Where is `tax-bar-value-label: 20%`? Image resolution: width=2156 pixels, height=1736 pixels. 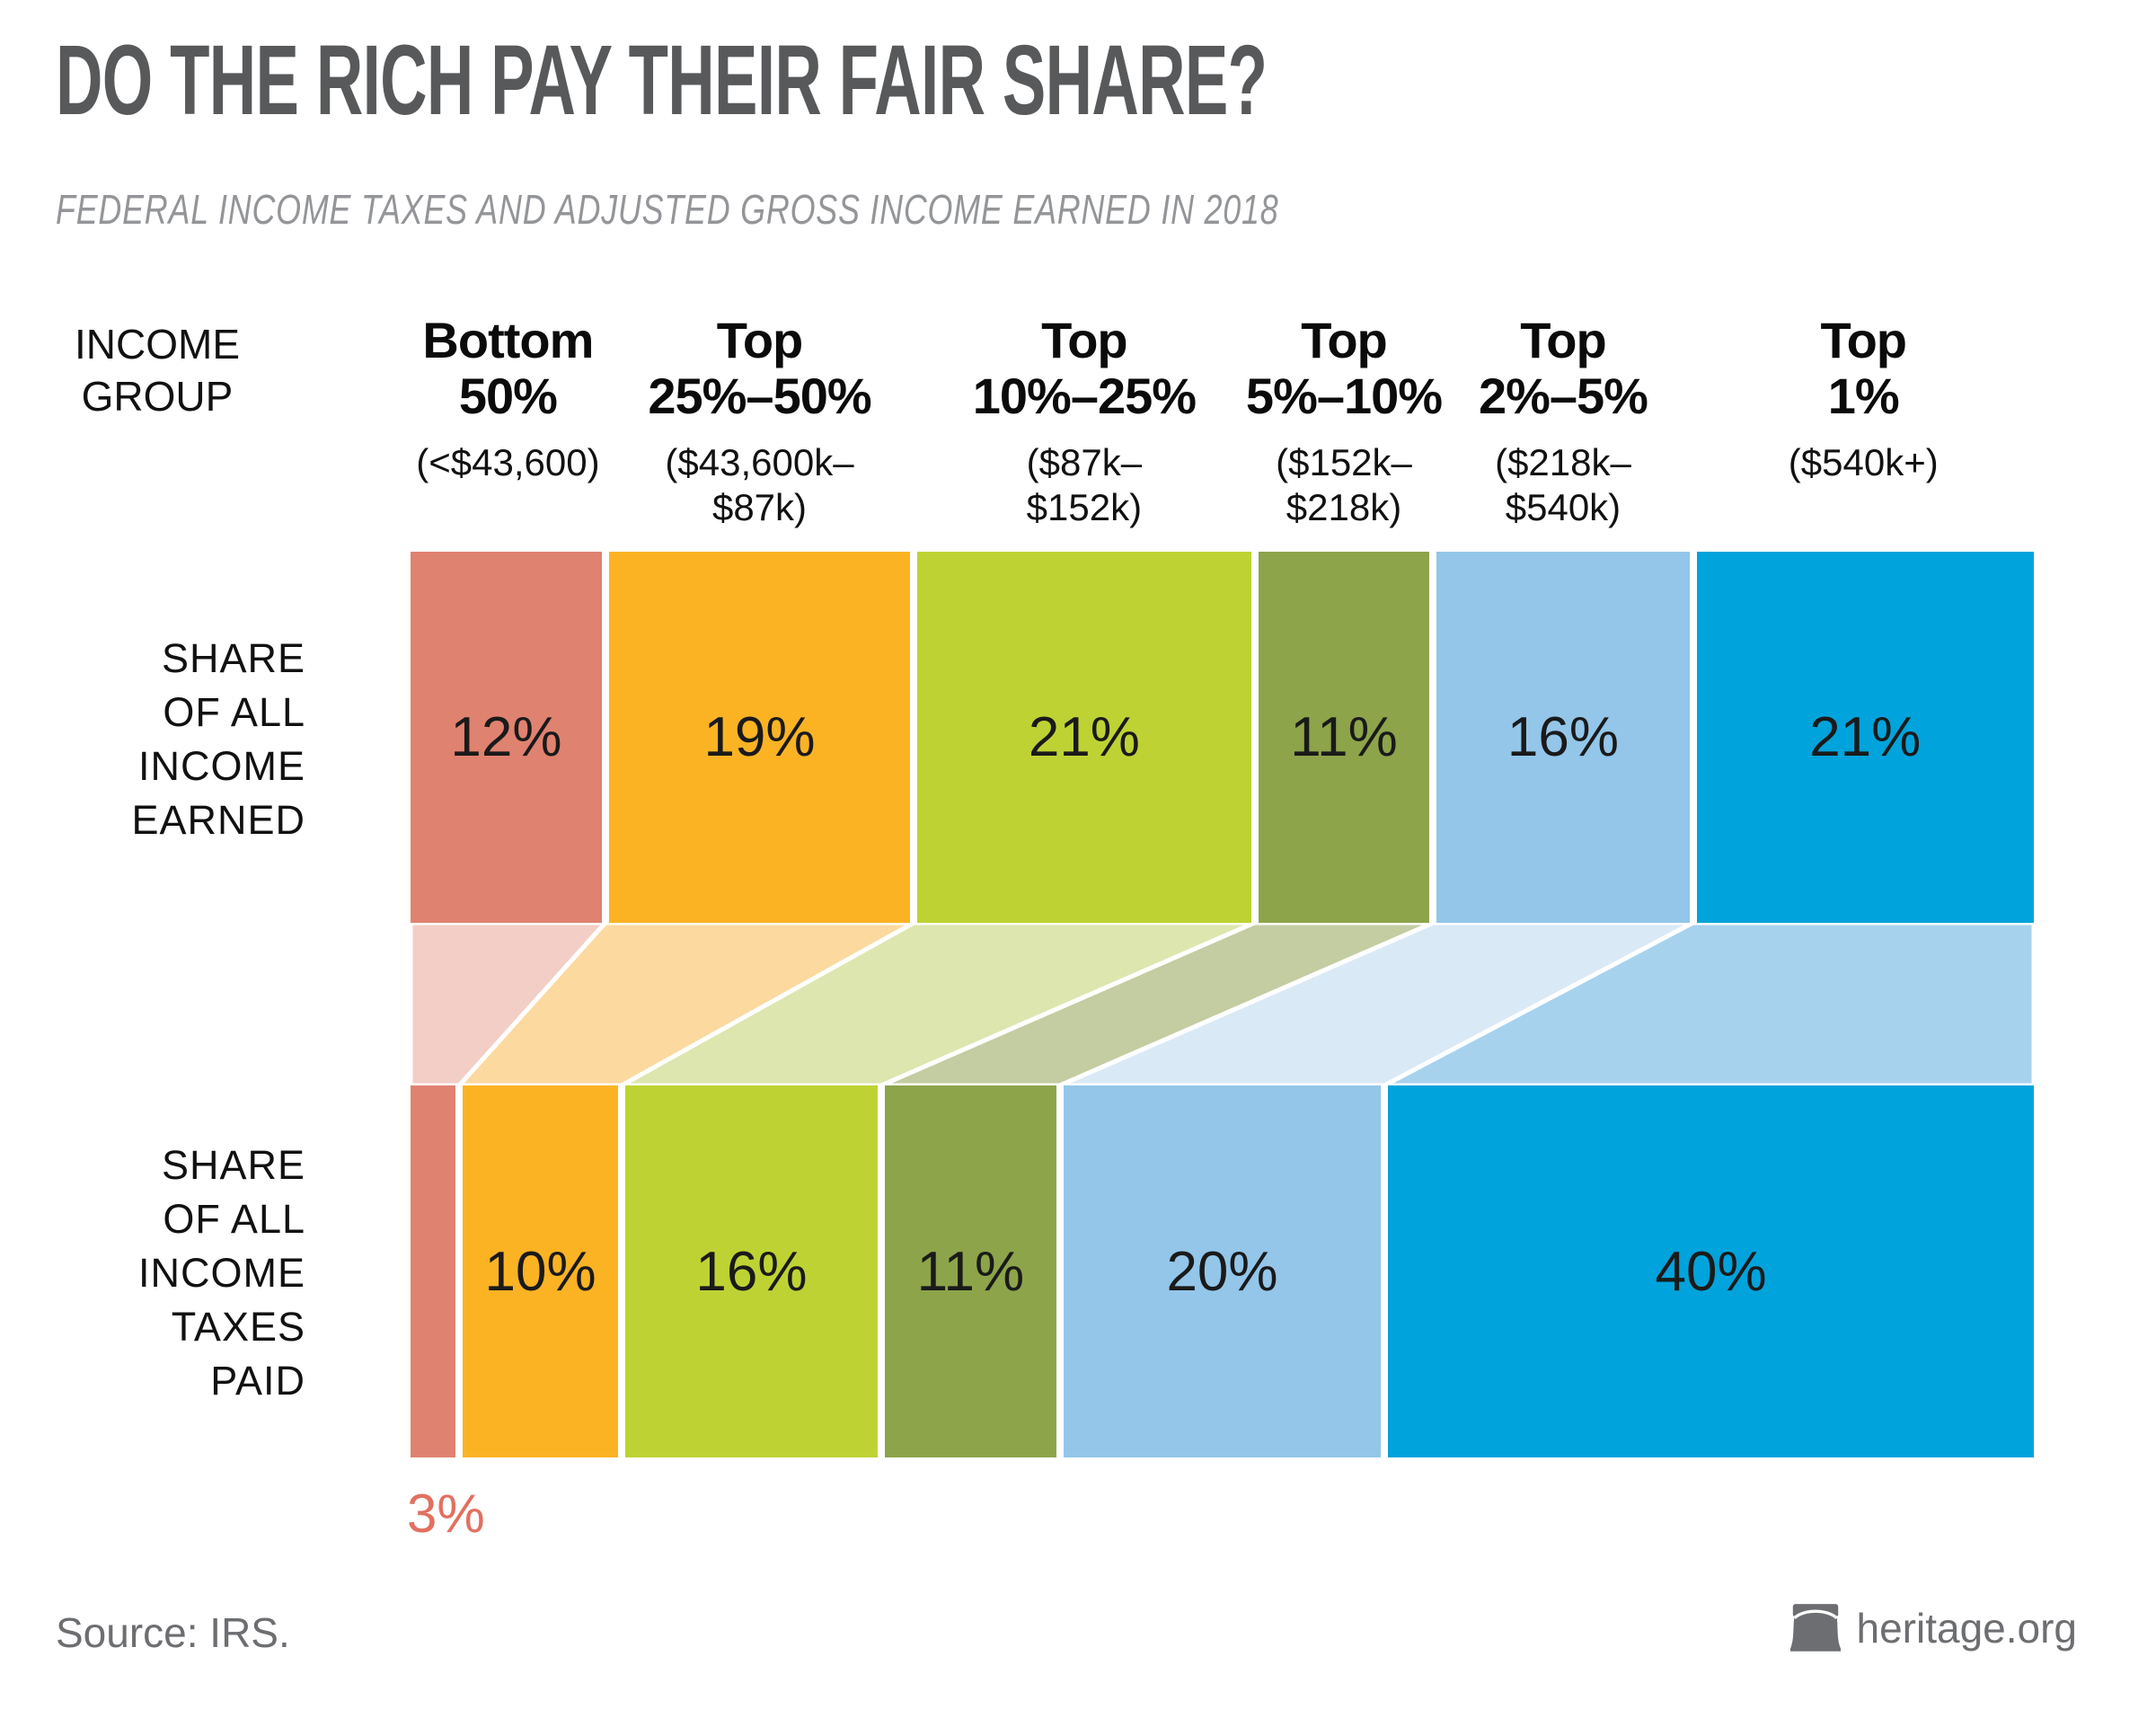
tax-bar-value-label: 20% is located at coordinates (1222, 1271).